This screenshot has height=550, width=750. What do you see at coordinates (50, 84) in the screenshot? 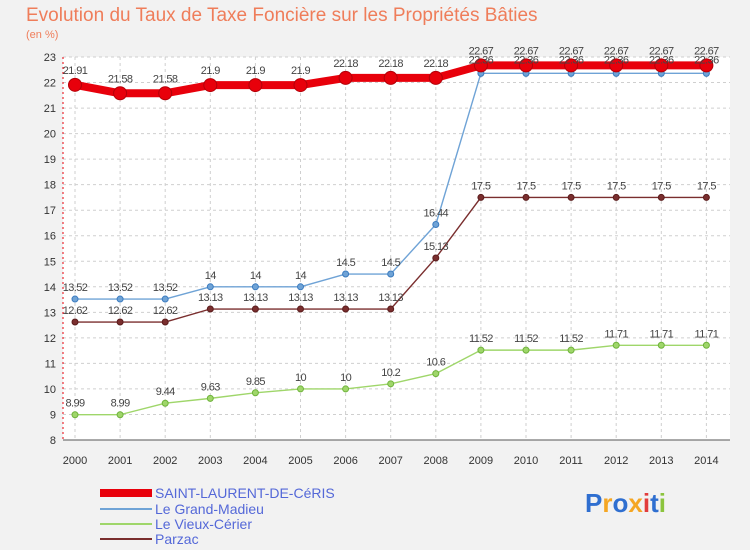
I see `y-tick-label: 22` at bounding box center [50, 84].